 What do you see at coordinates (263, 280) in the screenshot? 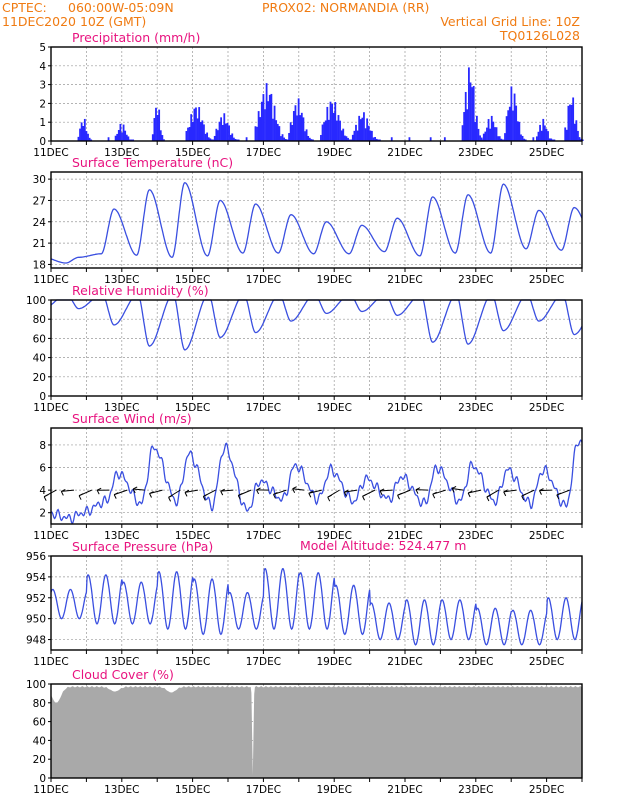
I see `x-tick-label: 17DEC` at bounding box center [263, 280].